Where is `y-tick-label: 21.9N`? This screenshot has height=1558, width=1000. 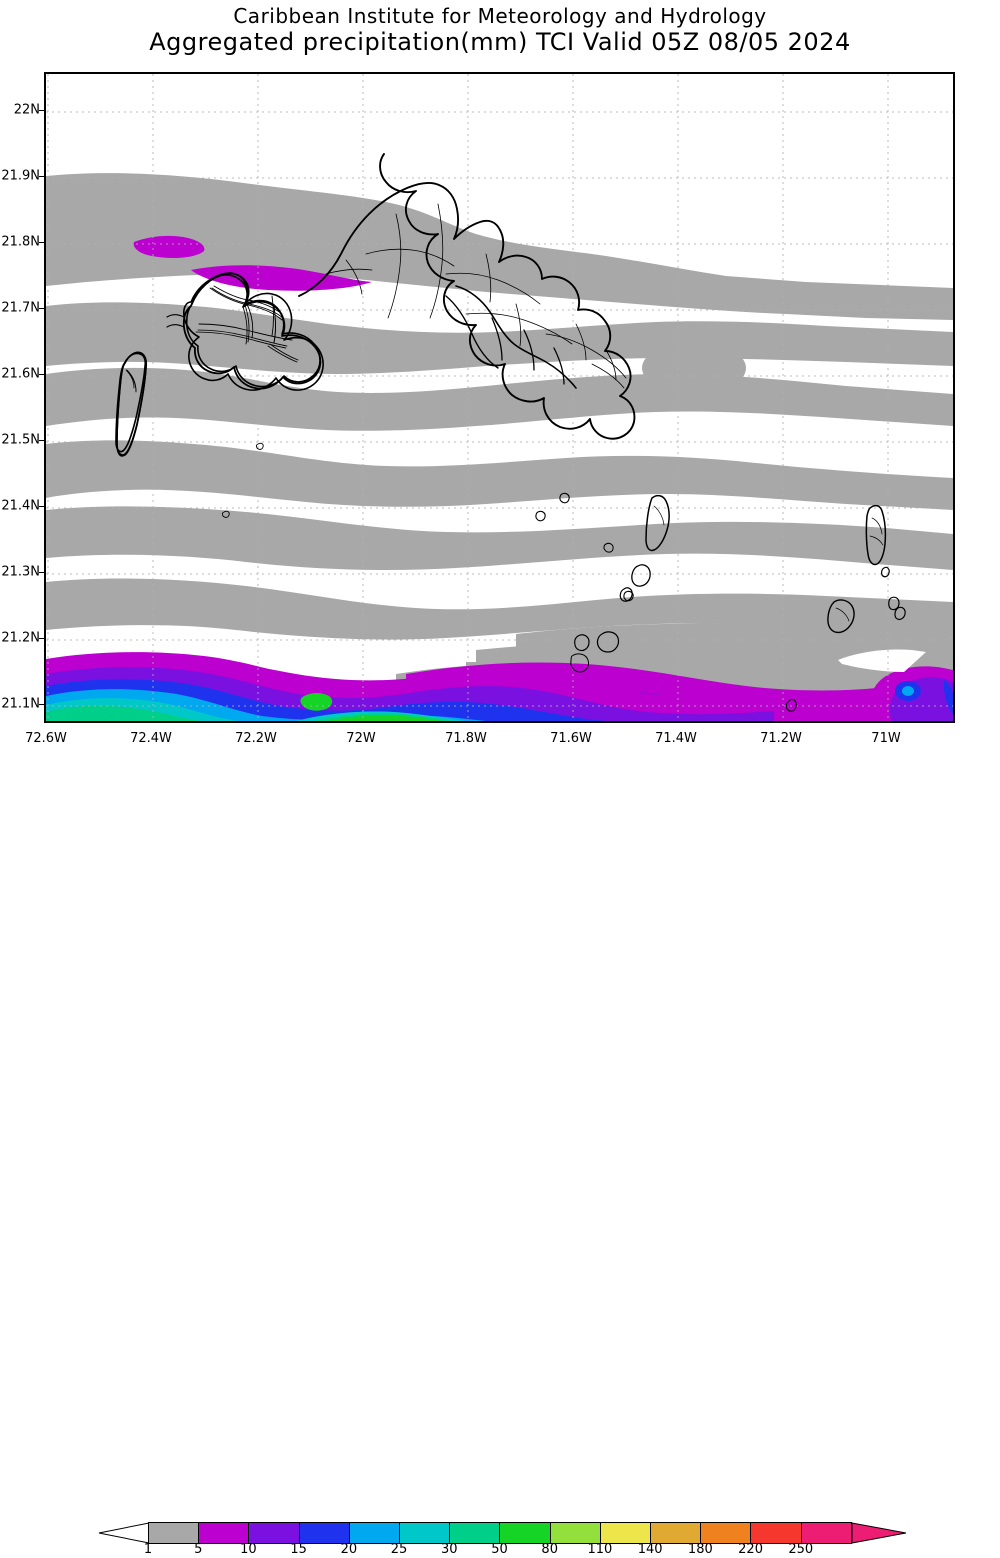 y-tick-label: 21.9N is located at coordinates (20, 176).